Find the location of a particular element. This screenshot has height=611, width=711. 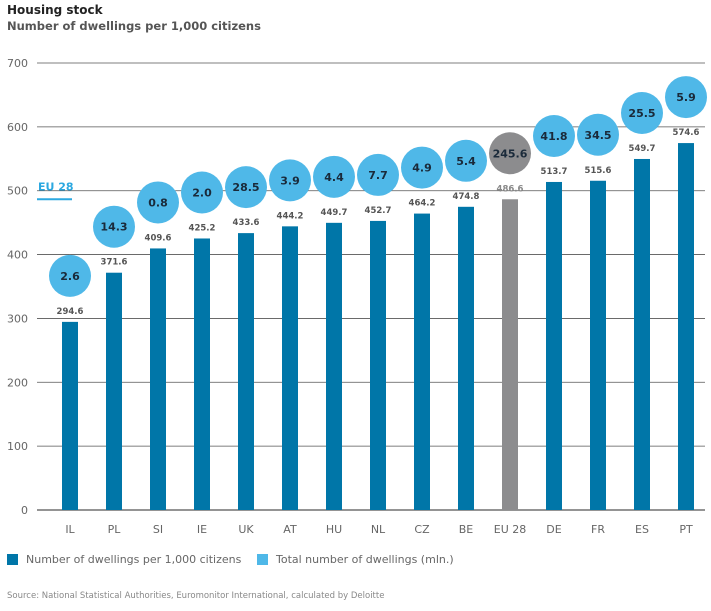

value-label: 513.7 is located at coordinates (554, 172).